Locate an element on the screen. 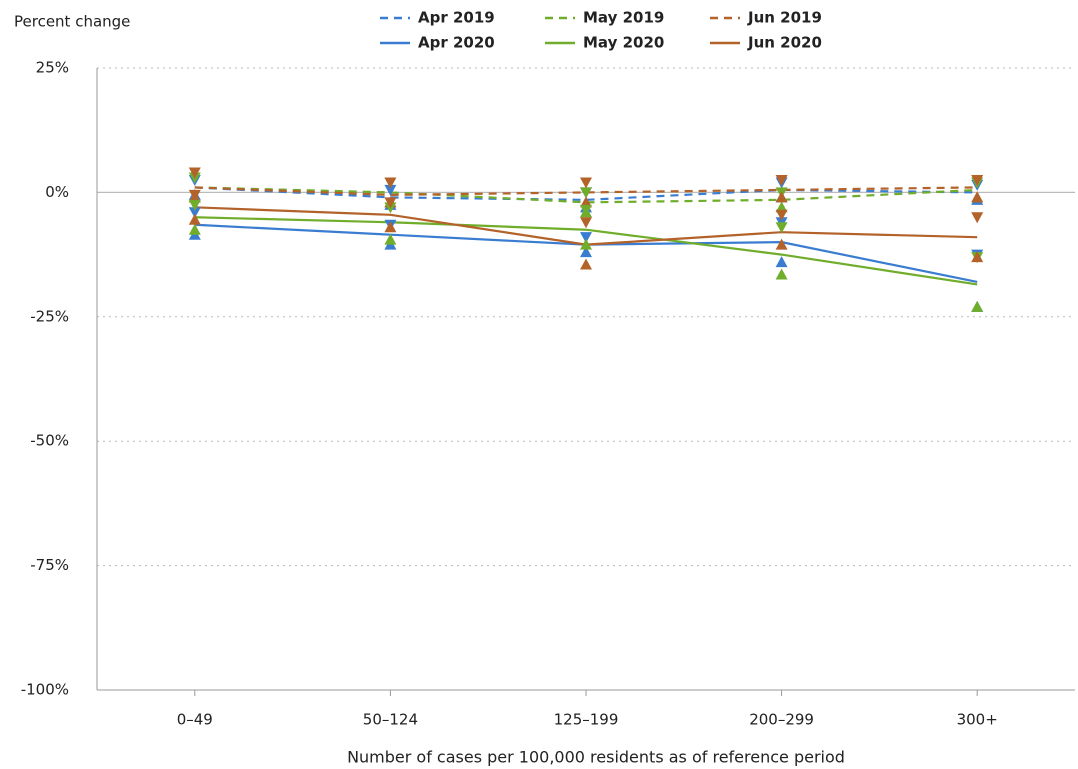  legend-label: Jun 2019 is located at coordinates (784, 18).